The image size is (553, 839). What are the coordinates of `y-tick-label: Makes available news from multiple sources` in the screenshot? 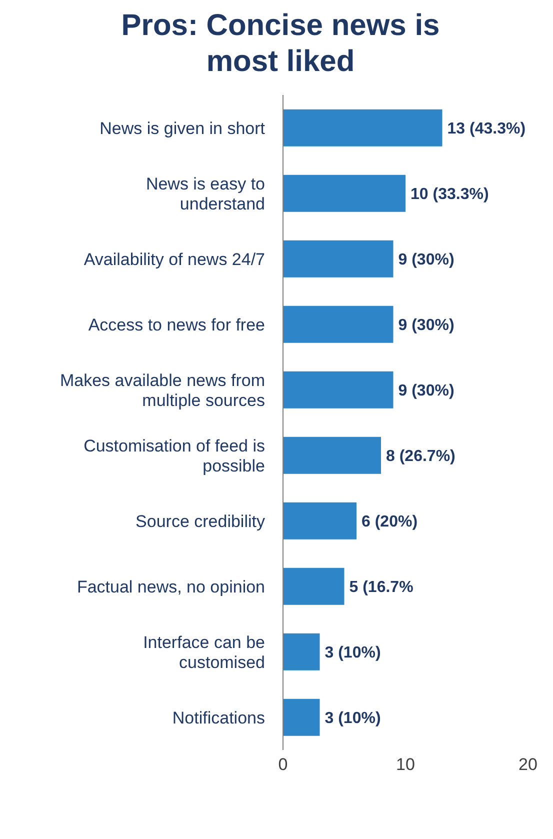 It's located at (162, 390).